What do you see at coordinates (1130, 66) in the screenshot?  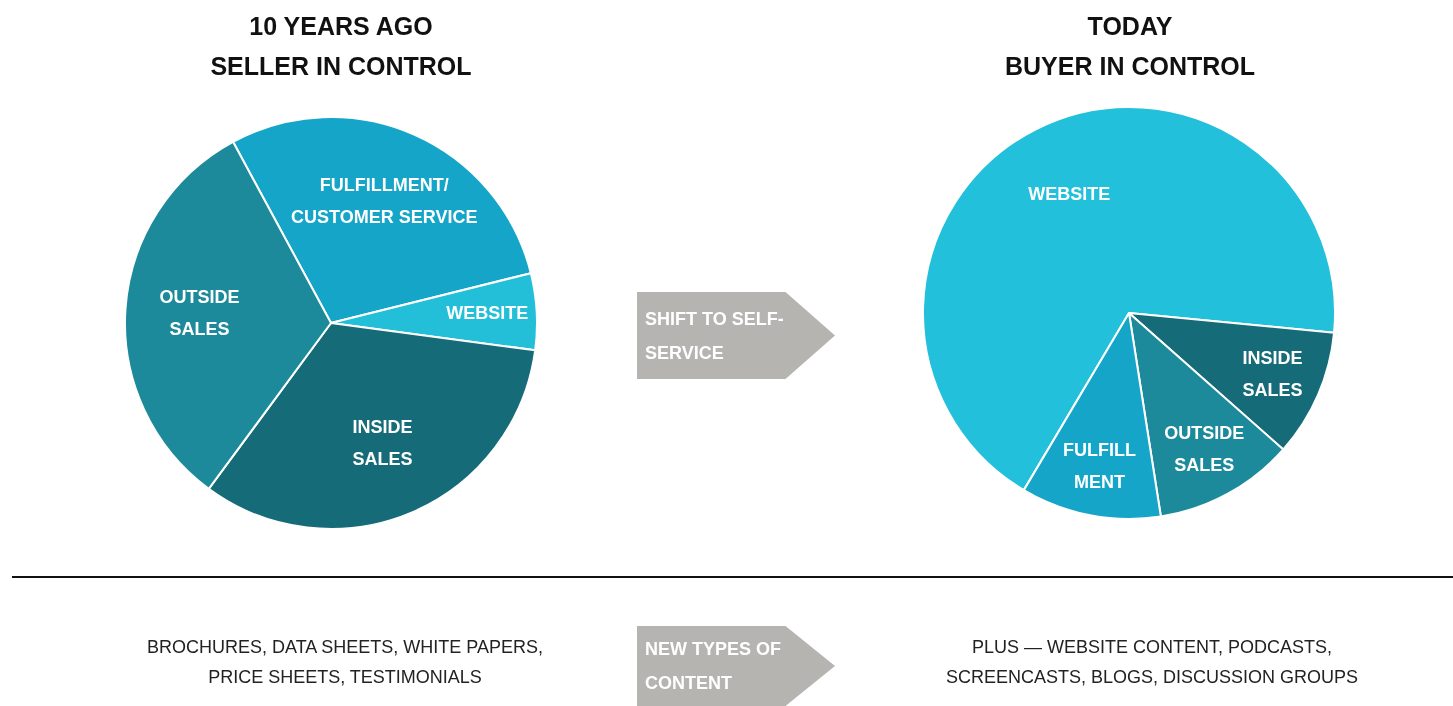 I see `chart-subtitle: BUYER IN CONTROL` at bounding box center [1130, 66].